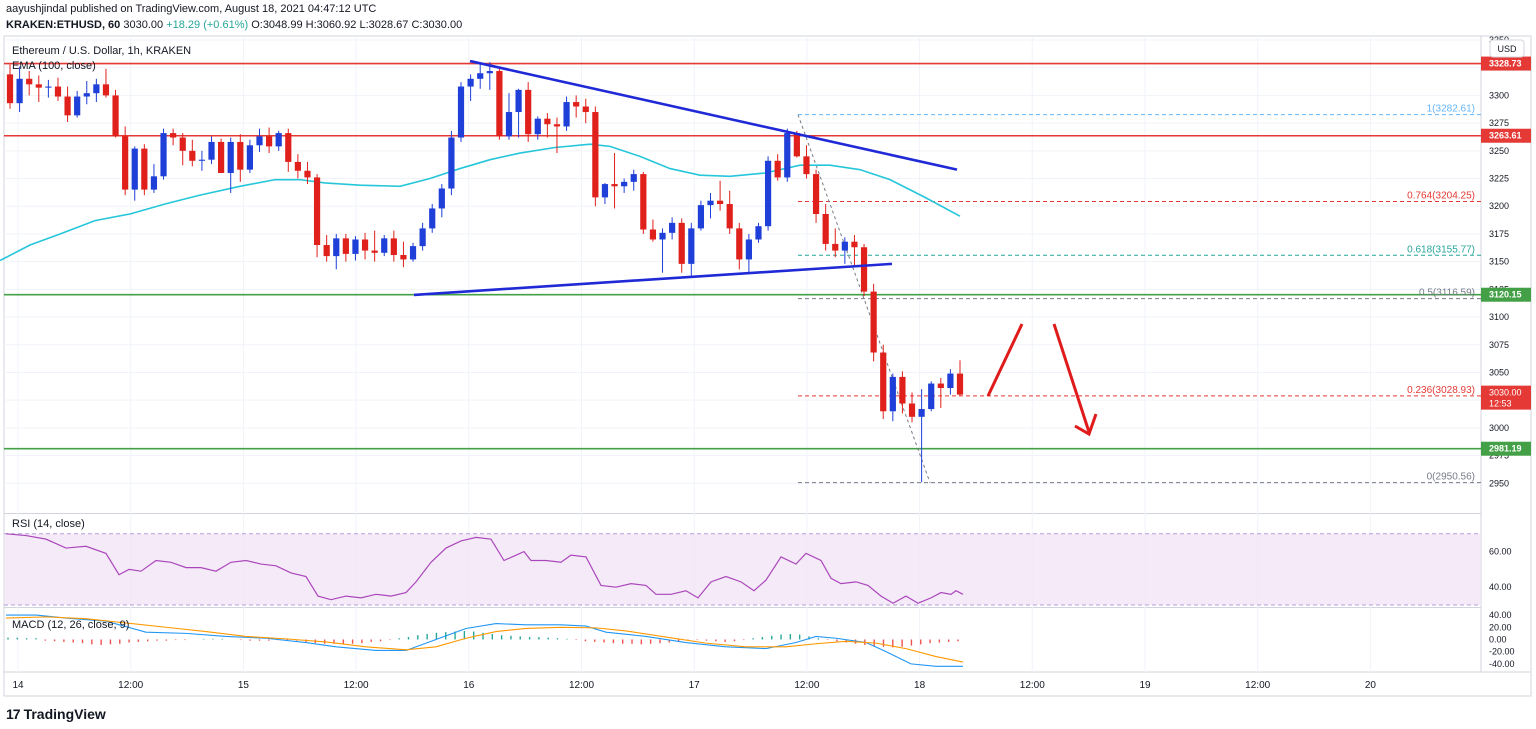  Describe the element at coordinates (742, 513) in the screenshot. I see `pane-divider-rsi` at that location.